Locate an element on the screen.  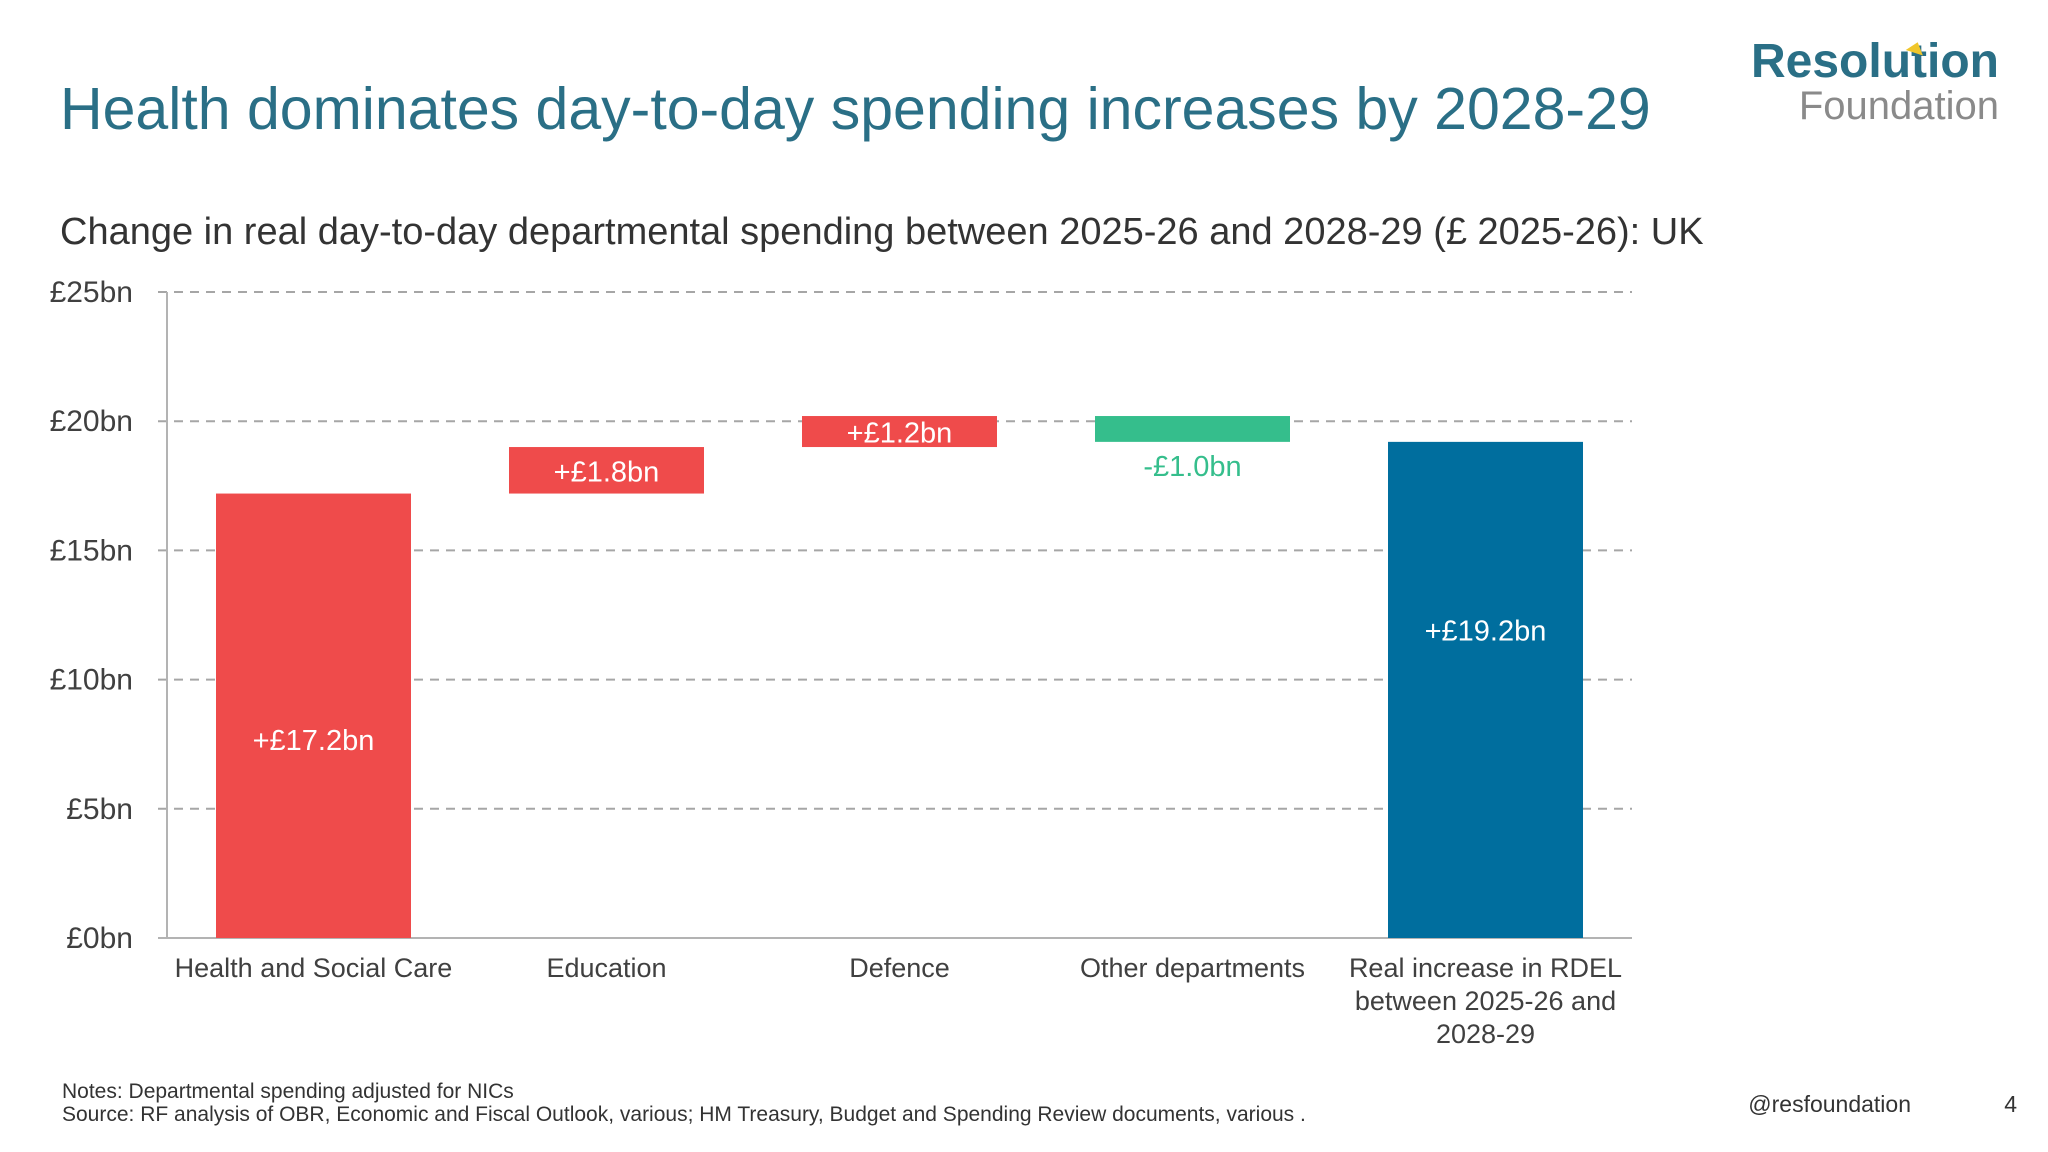
data-label: +£19.2bn is located at coordinates (1486, 631).